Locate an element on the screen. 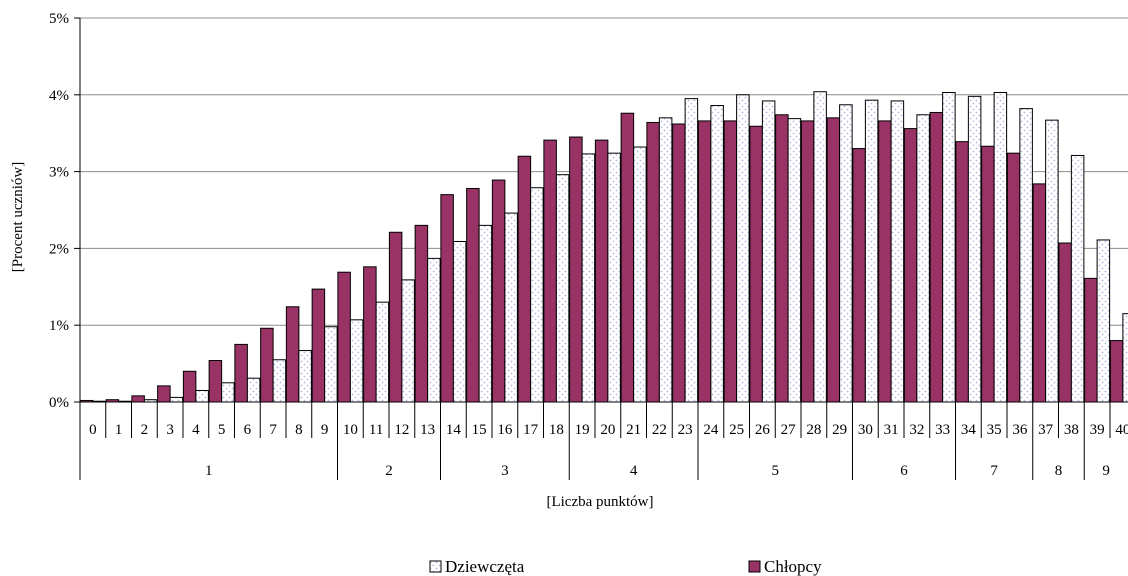 This screenshot has width=1128, height=576. x-tick-label: 30 is located at coordinates (865, 430).